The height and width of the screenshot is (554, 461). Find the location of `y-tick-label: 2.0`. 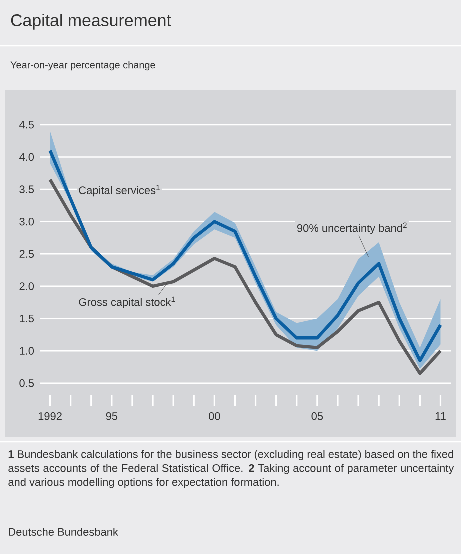

y-tick-label: 2.0 is located at coordinates (27, 286).